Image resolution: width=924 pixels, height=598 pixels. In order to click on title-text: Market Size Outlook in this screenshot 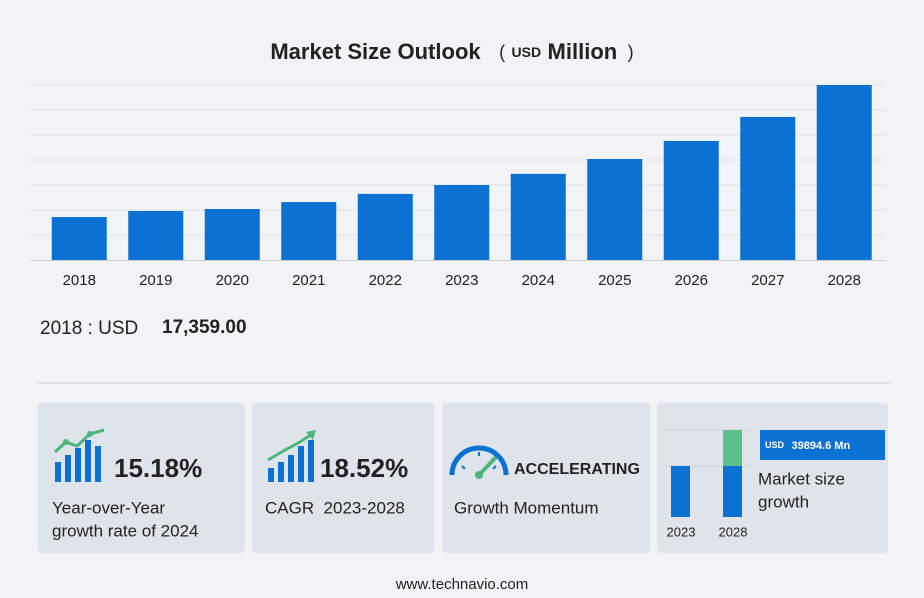, I will do `click(375, 51)`.